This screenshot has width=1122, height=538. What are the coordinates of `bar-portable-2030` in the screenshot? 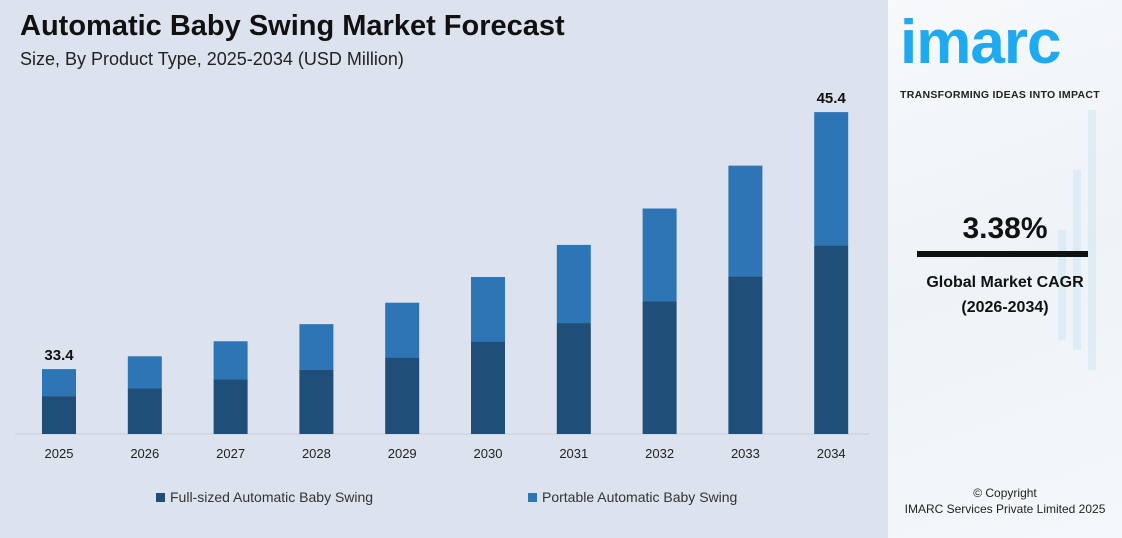 It's located at (488, 309).